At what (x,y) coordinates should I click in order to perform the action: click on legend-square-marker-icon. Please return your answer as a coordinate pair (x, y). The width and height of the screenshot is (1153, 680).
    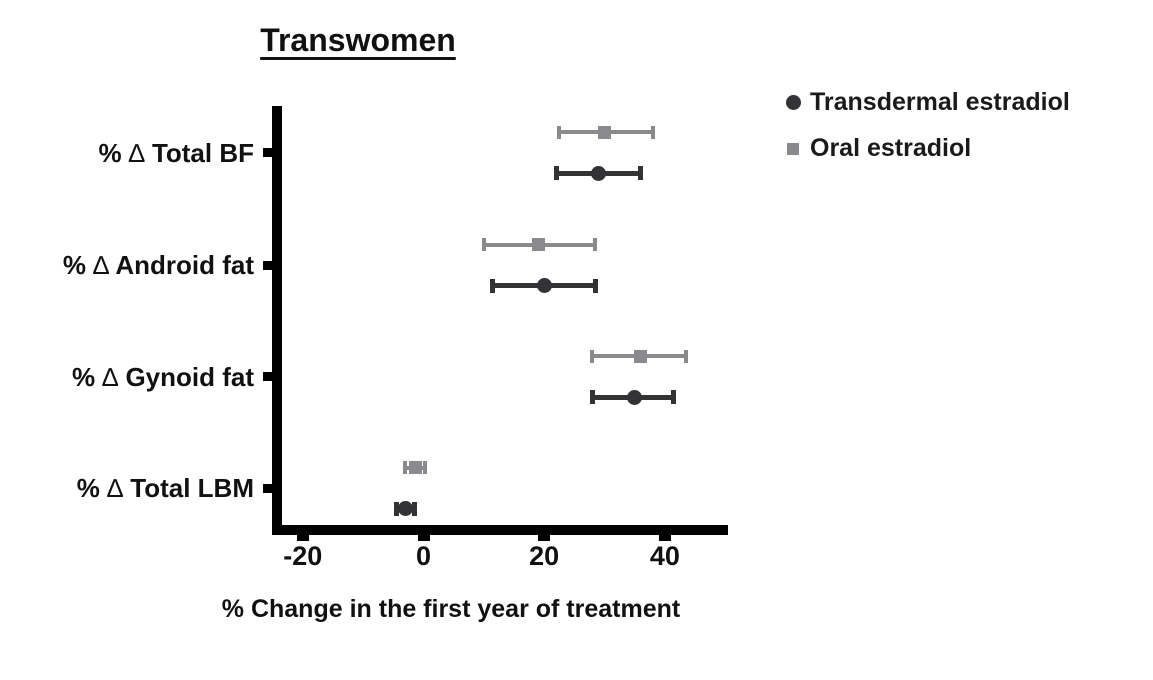
    Looking at the image, I should click on (793, 148).